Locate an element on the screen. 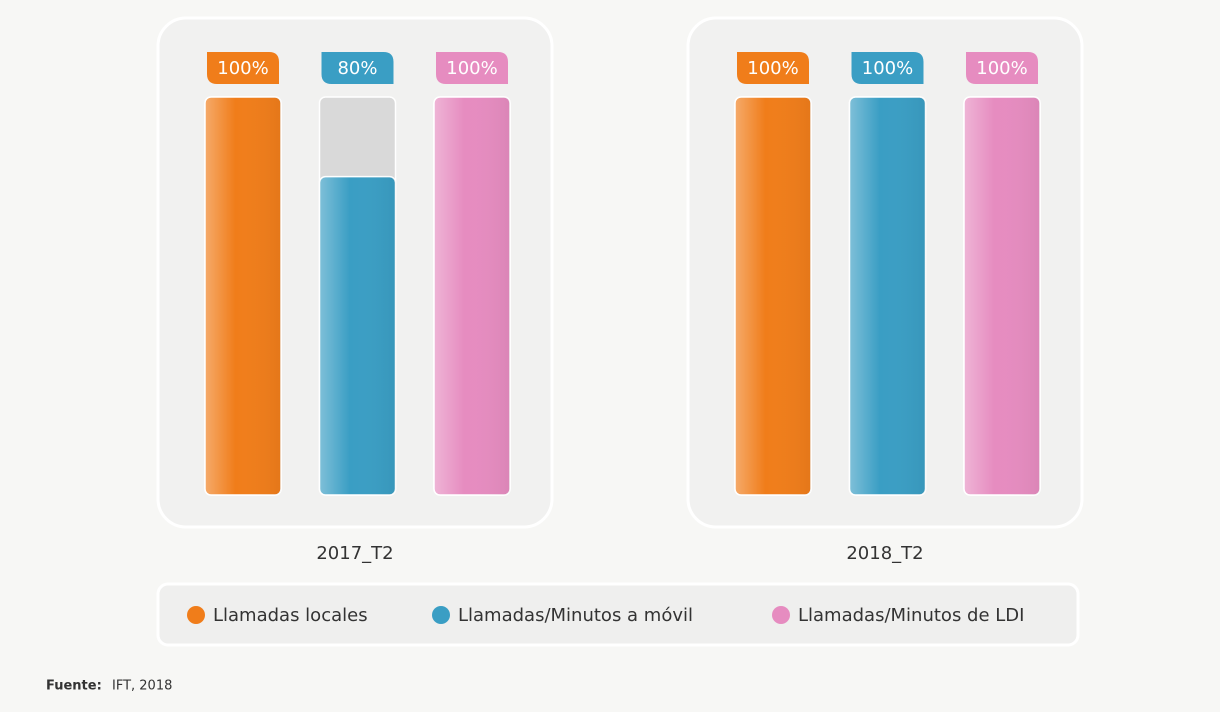 This screenshot has height=712, width=1220. source-label: Fuente: is located at coordinates (74, 686).